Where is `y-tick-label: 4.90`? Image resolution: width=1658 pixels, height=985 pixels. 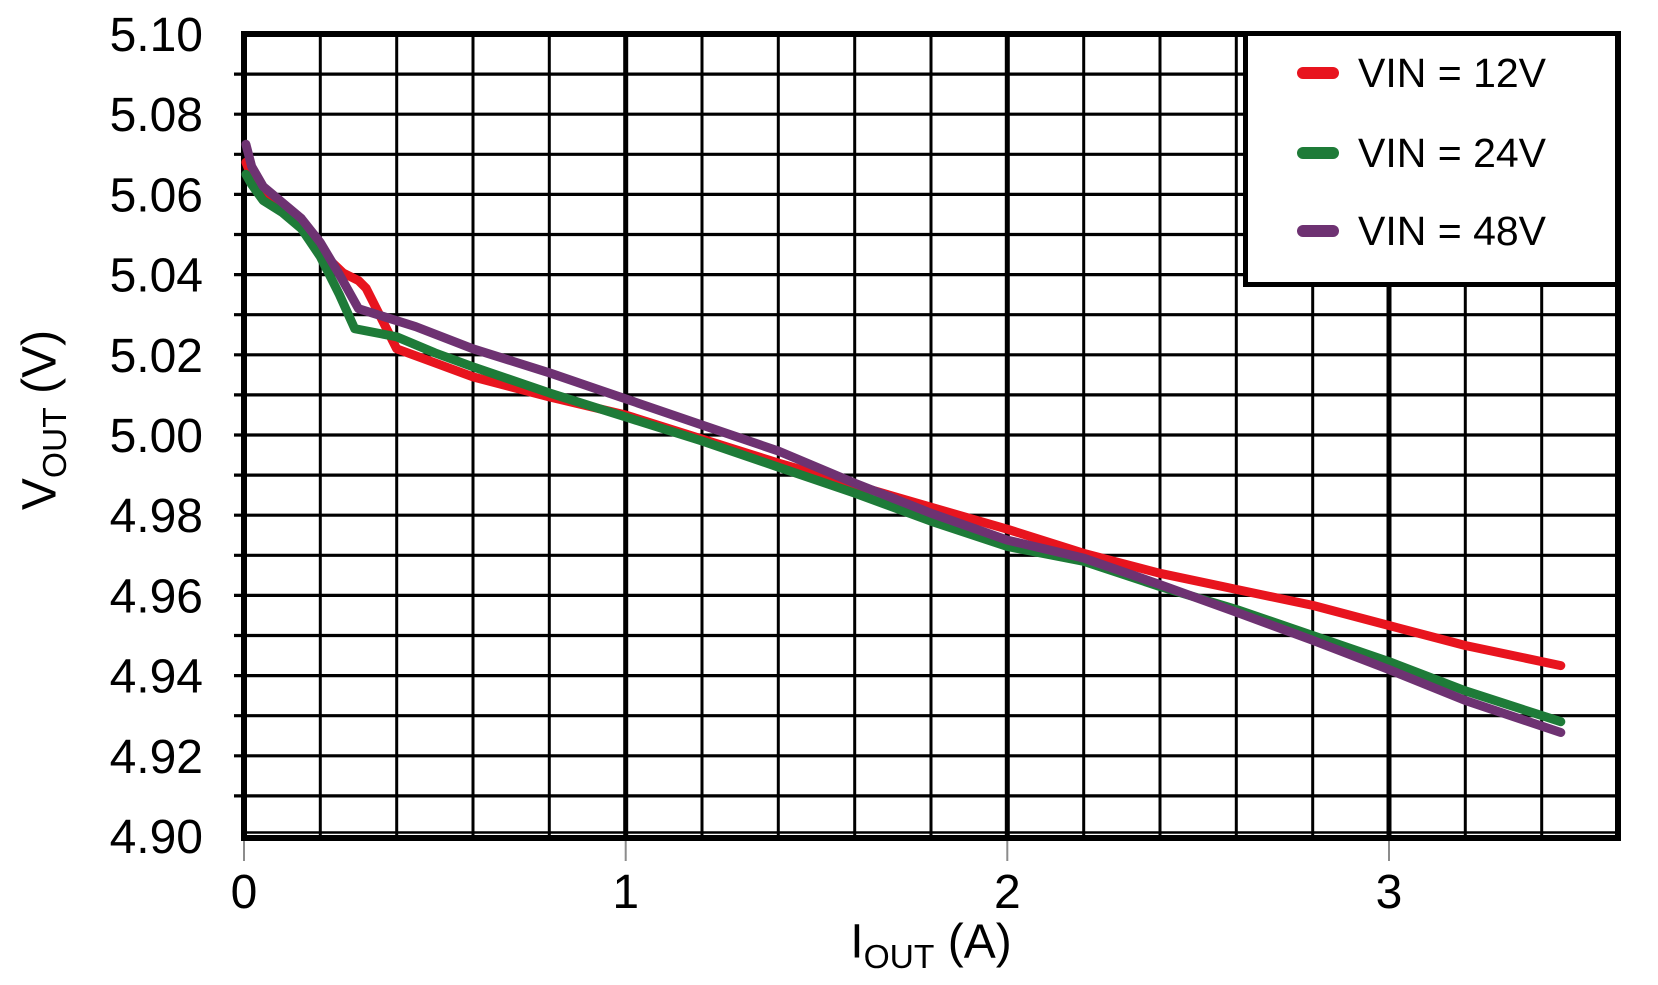 y-tick-label: 4.90 is located at coordinates (156, 837).